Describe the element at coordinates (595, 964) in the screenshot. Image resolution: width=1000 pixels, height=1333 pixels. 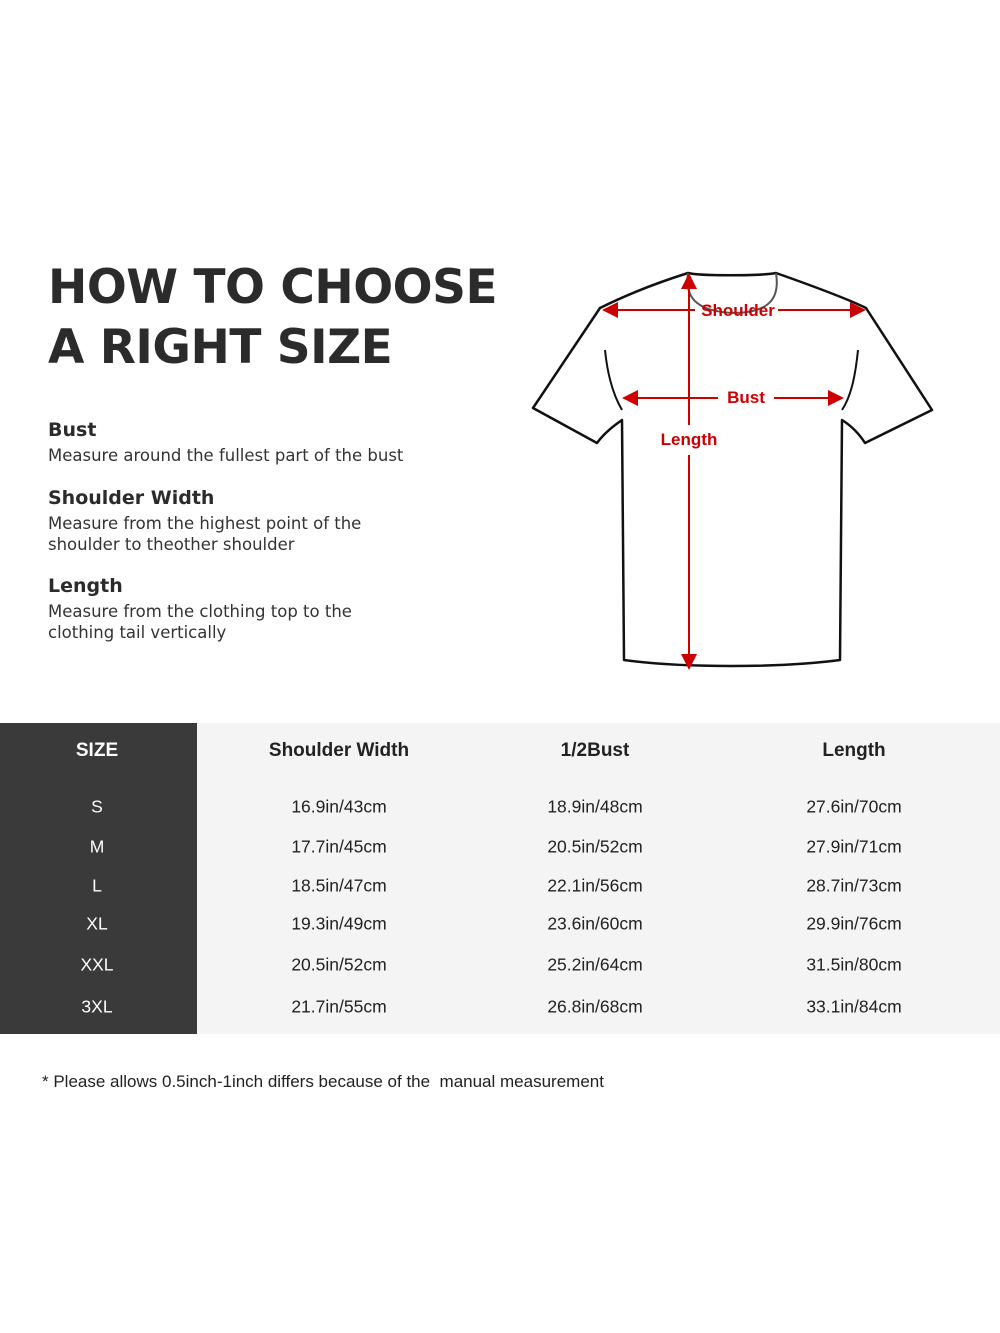
I see `table-cell: 25.2in/64cm` at that location.